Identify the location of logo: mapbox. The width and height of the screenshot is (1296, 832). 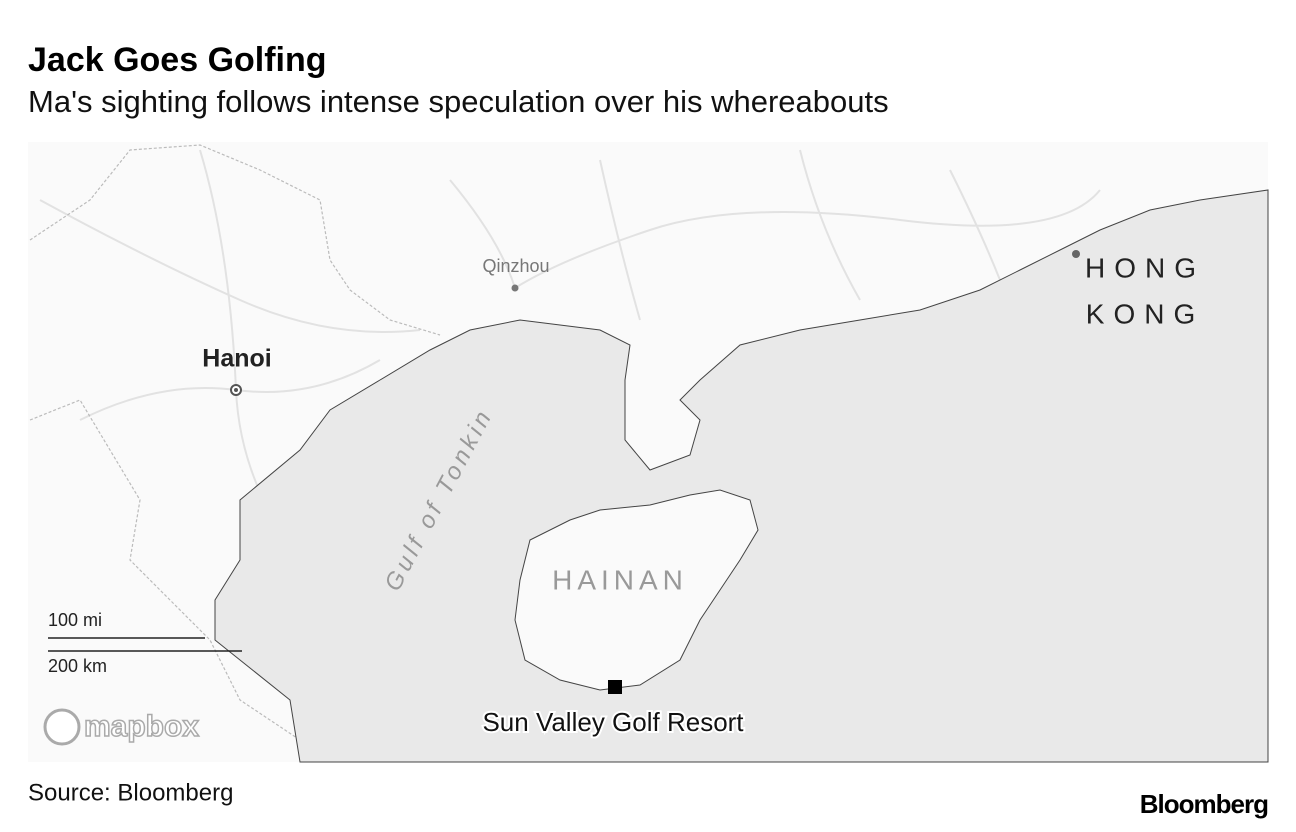
(141, 726).